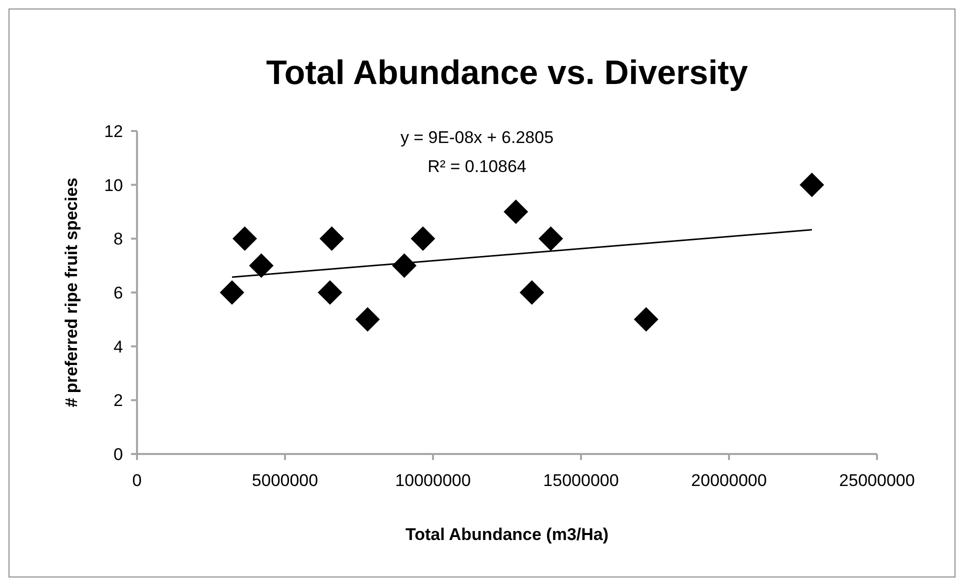 Image resolution: width=964 pixels, height=586 pixels. I want to click on x-tick-label: 10000000, so click(433, 480).